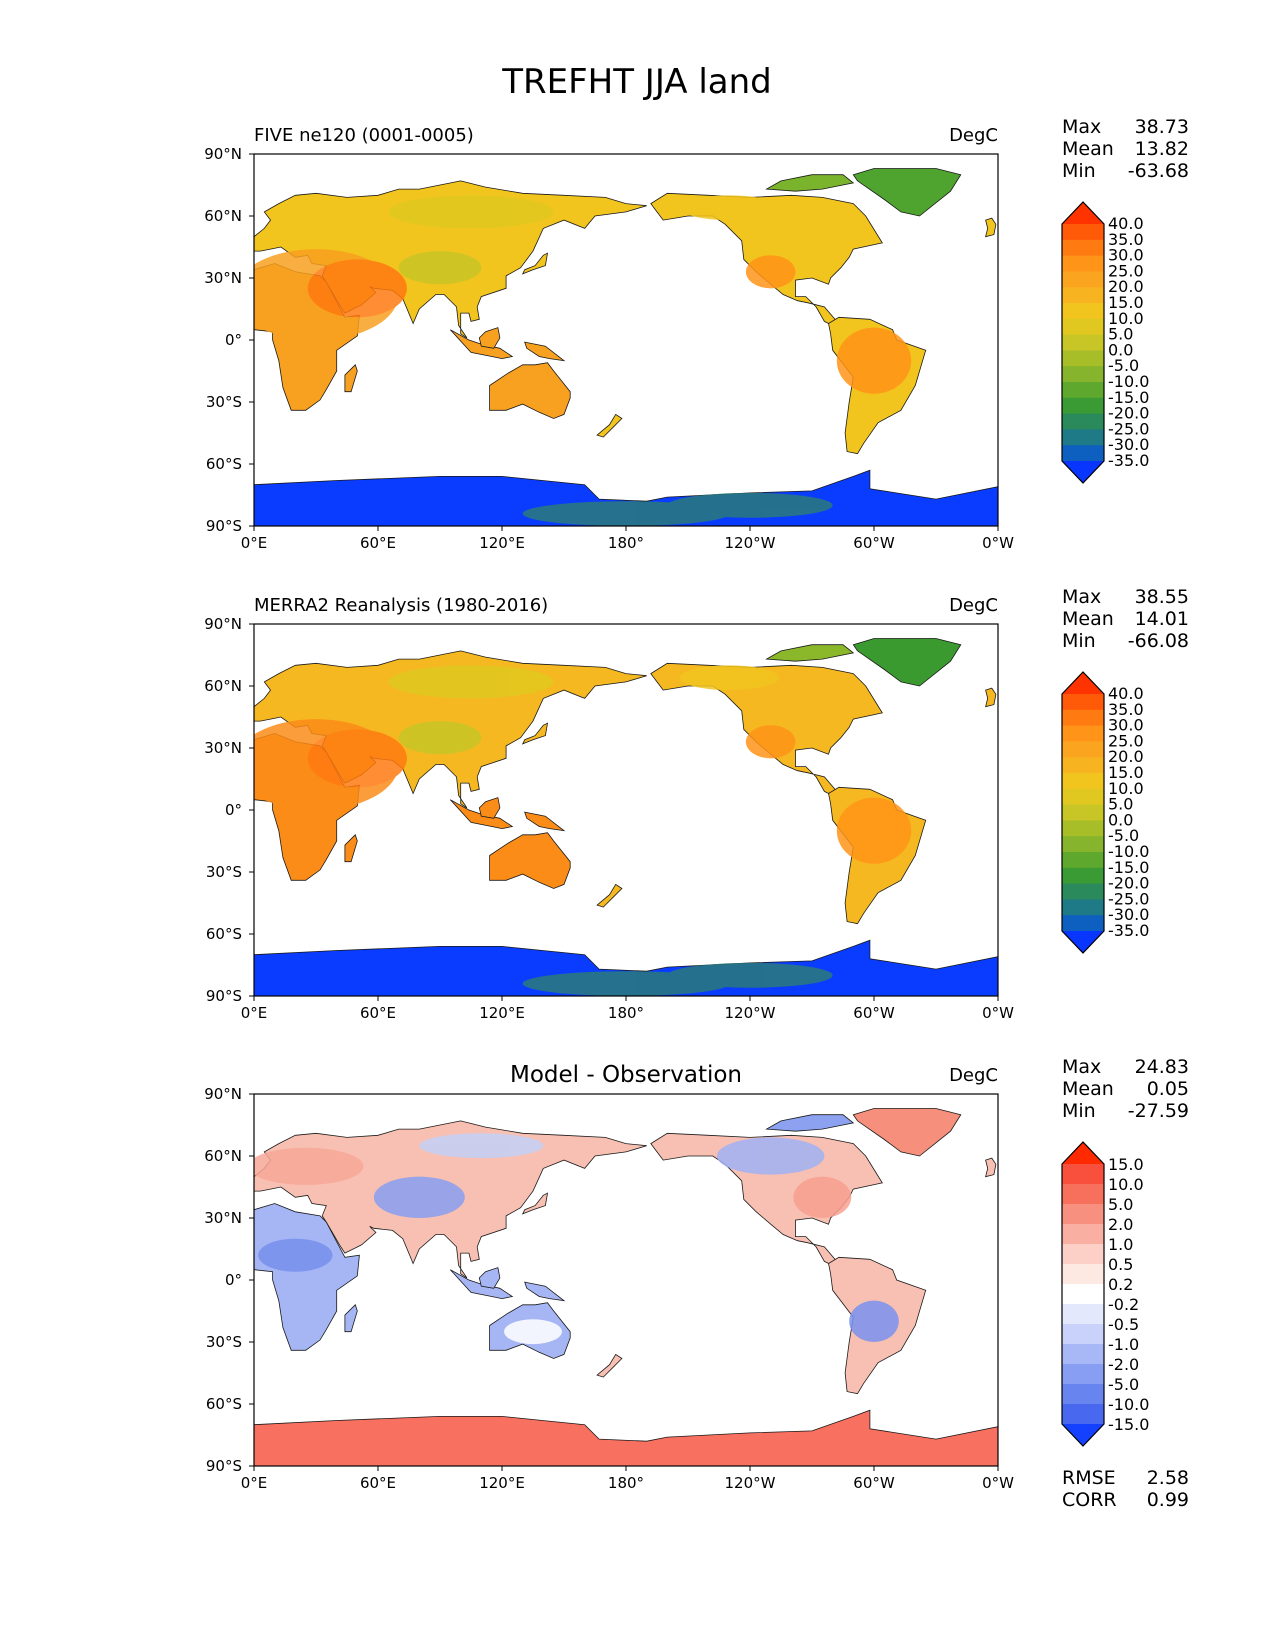 Image resolution: width=1275 pixels, height=1650 pixels. What do you see at coordinates (1128, 851) in the screenshot?
I see `colorbar-tick-label: -10.0` at bounding box center [1128, 851].